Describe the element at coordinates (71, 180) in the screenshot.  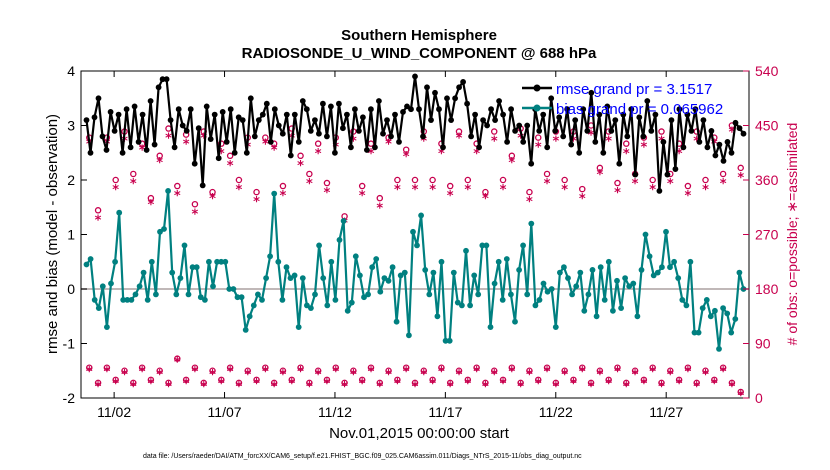
I see `y-tick-label: 2` at that location.